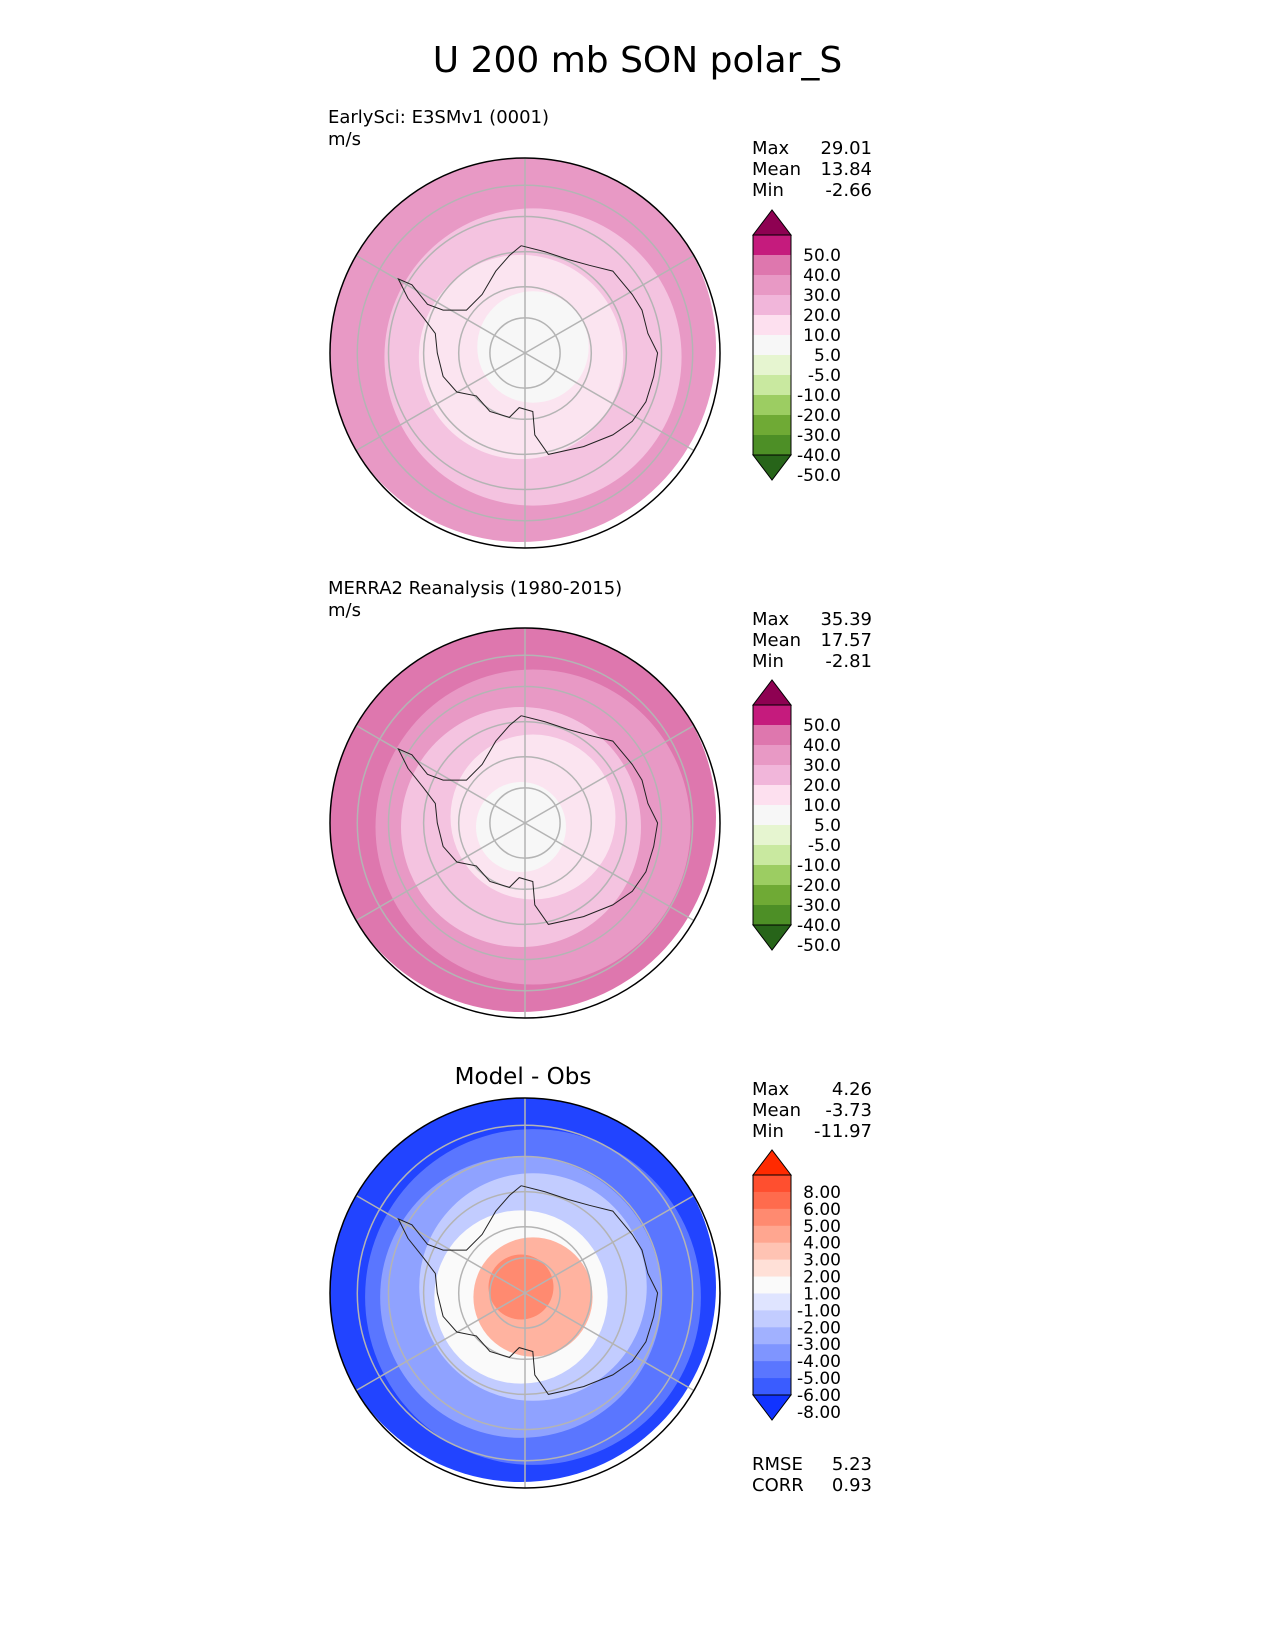 This screenshot has width=1275, height=1650. Describe the element at coordinates (778, 1485) in the screenshot. I see `panel3-corr-label: CORR` at that location.